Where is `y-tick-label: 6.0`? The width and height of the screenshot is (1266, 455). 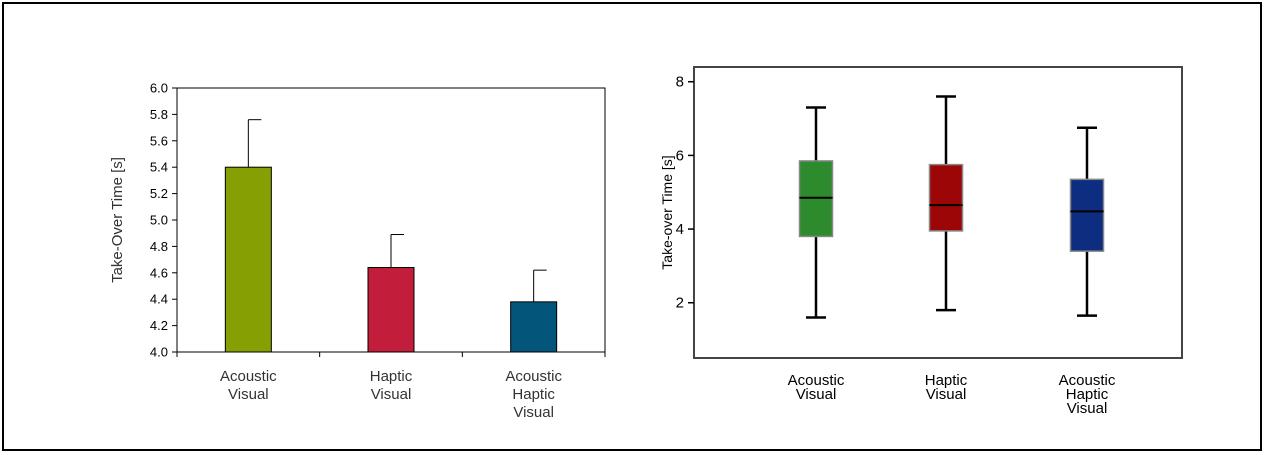 y-tick-label: 6.0 is located at coordinates (159, 88).